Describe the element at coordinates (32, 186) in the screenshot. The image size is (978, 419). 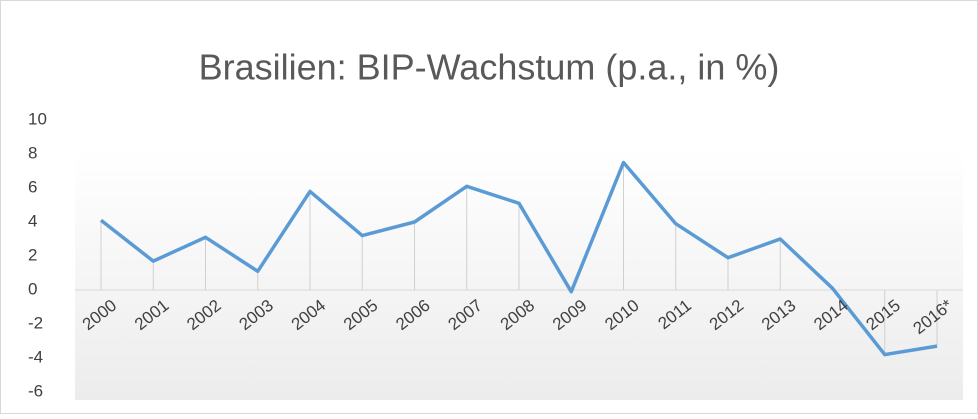
I see `y-tick-label: 6` at that location.